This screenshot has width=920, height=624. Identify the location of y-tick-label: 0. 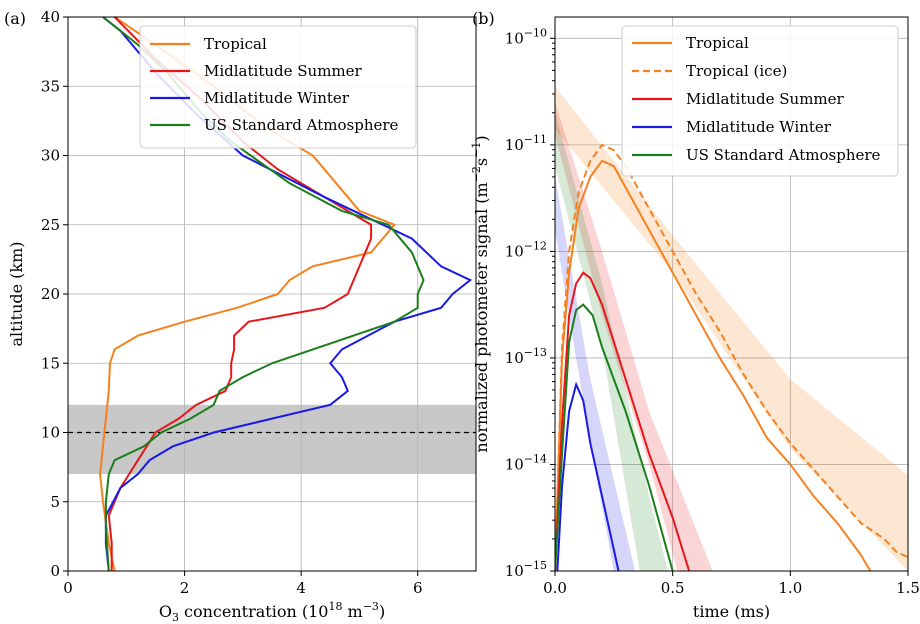
(55, 571).